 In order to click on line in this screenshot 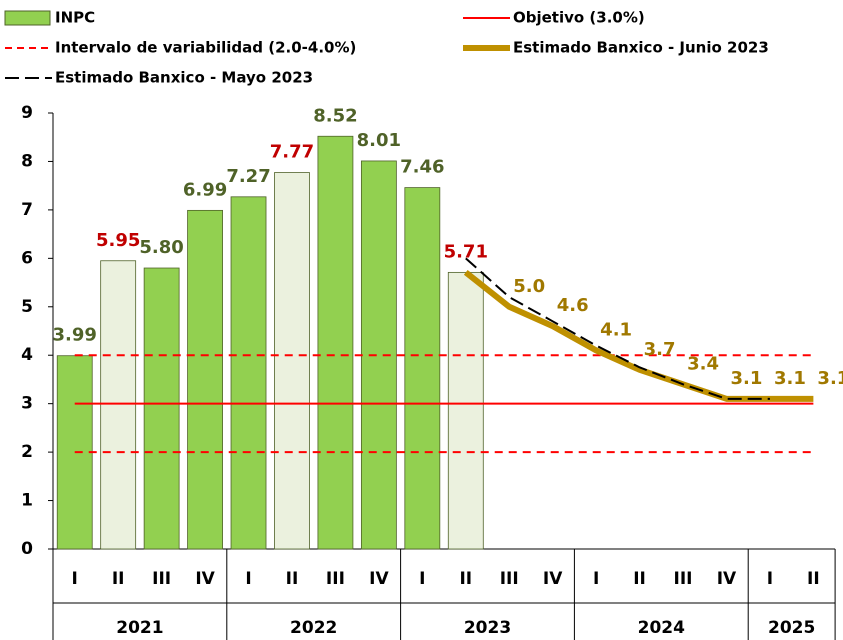, I will do `click(617, 328)`.